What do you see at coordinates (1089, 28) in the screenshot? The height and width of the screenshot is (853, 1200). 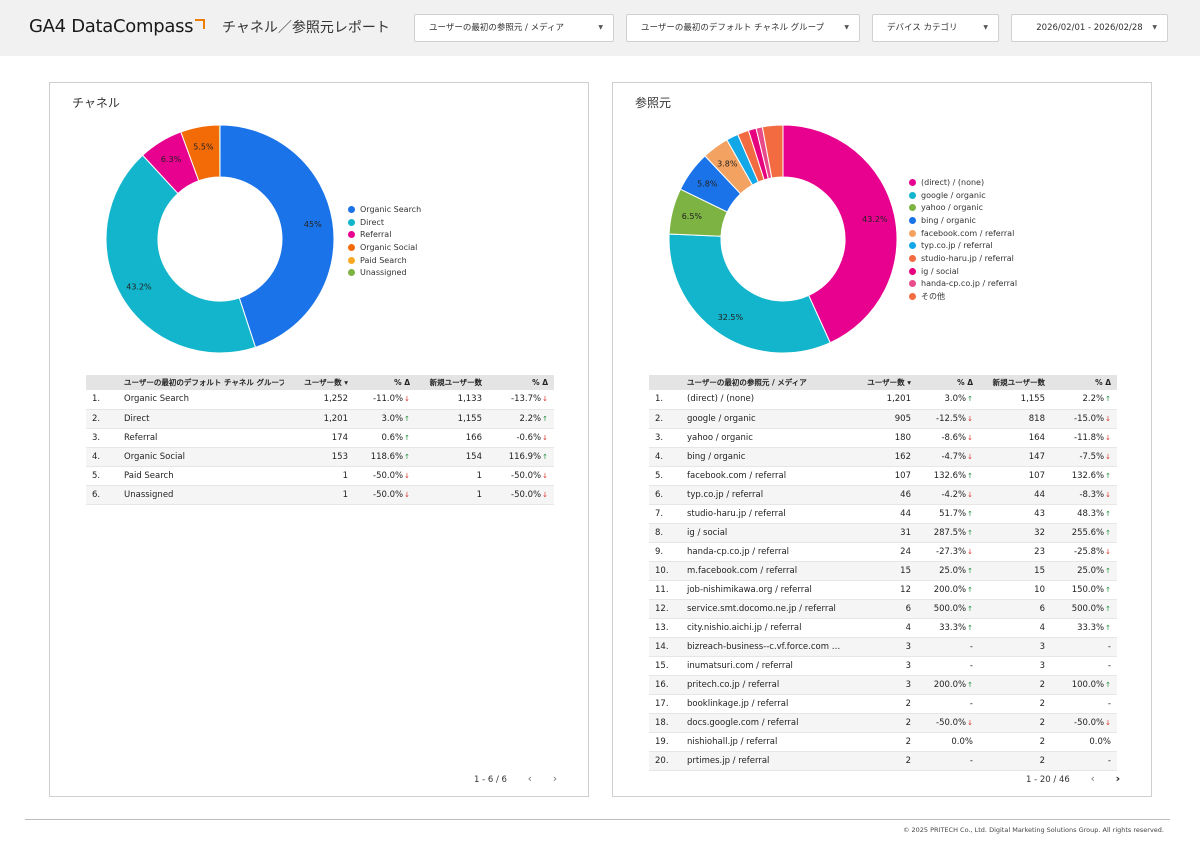 I see `date-range-picker: 2026/02/01 - 2026/02/28 ▼` at bounding box center [1089, 28].